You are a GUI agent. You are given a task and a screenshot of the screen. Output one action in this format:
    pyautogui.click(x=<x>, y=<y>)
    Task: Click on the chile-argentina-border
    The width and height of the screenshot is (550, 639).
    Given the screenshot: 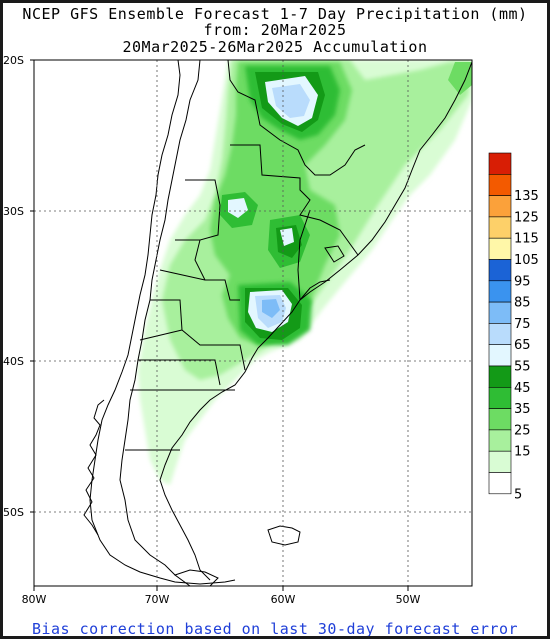 What is the action you would take?
    pyautogui.click(x=160, y=318)
    